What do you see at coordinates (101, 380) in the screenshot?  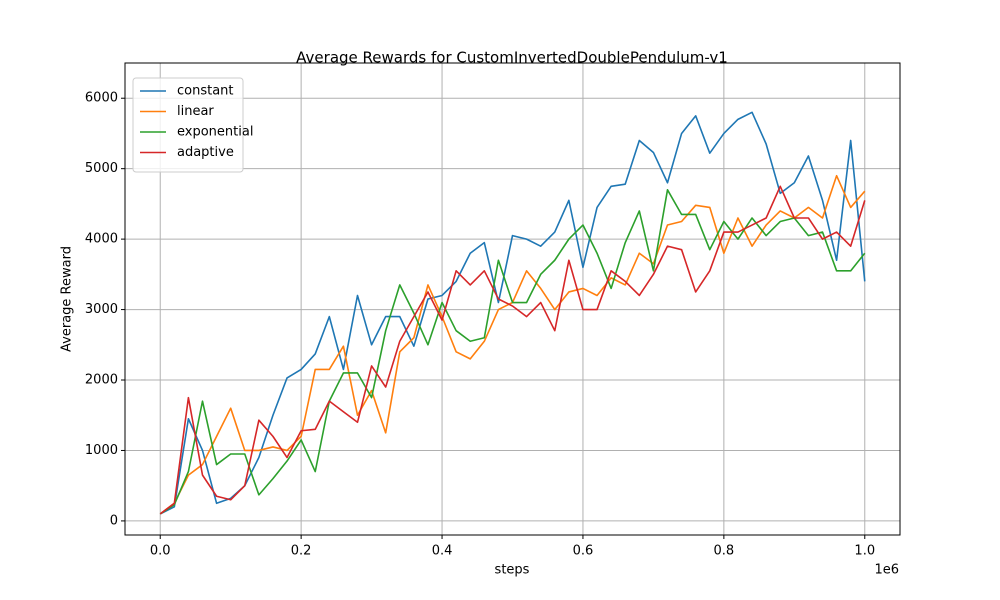 I see `y-tick-label: 2000` at bounding box center [101, 380].